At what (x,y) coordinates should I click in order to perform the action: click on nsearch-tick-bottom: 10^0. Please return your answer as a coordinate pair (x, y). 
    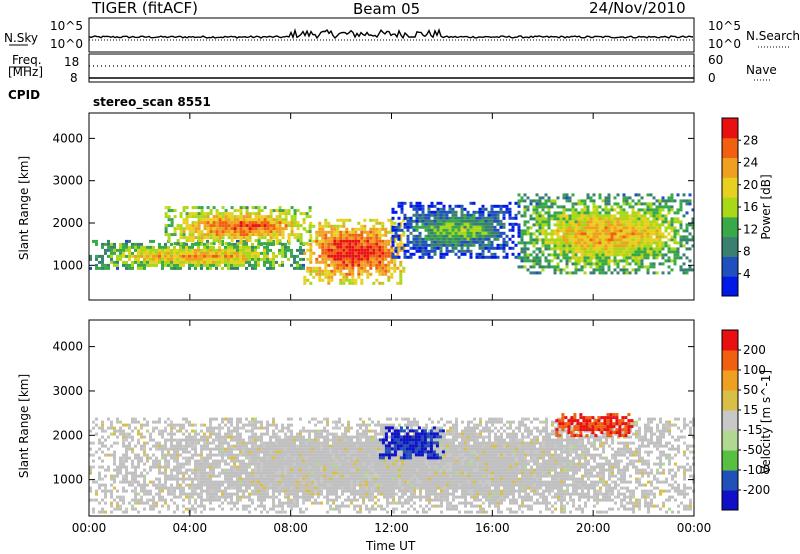
    Looking at the image, I should click on (724, 44).